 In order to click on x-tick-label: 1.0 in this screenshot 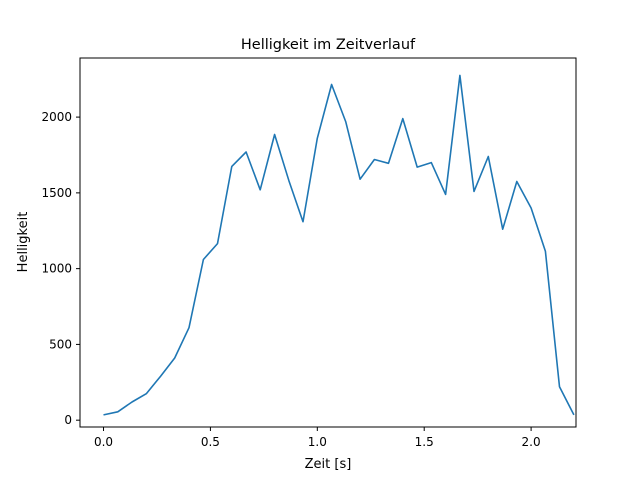, I will do `click(317, 442)`.